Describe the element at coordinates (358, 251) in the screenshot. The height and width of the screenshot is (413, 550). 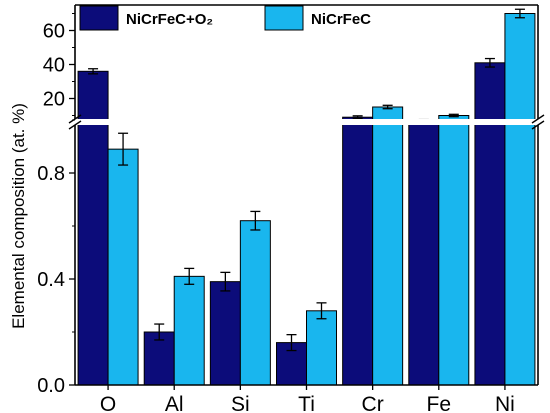
I see `bar-series-1-cr` at that location.